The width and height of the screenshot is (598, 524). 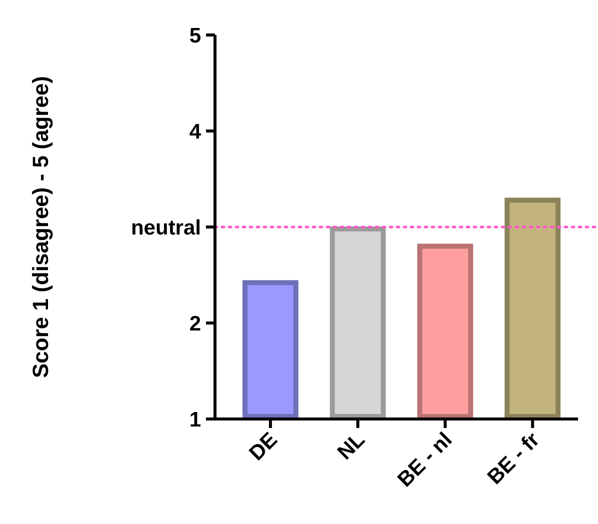 What do you see at coordinates (351, 446) in the screenshot?
I see `x-tick-label: NL` at bounding box center [351, 446].